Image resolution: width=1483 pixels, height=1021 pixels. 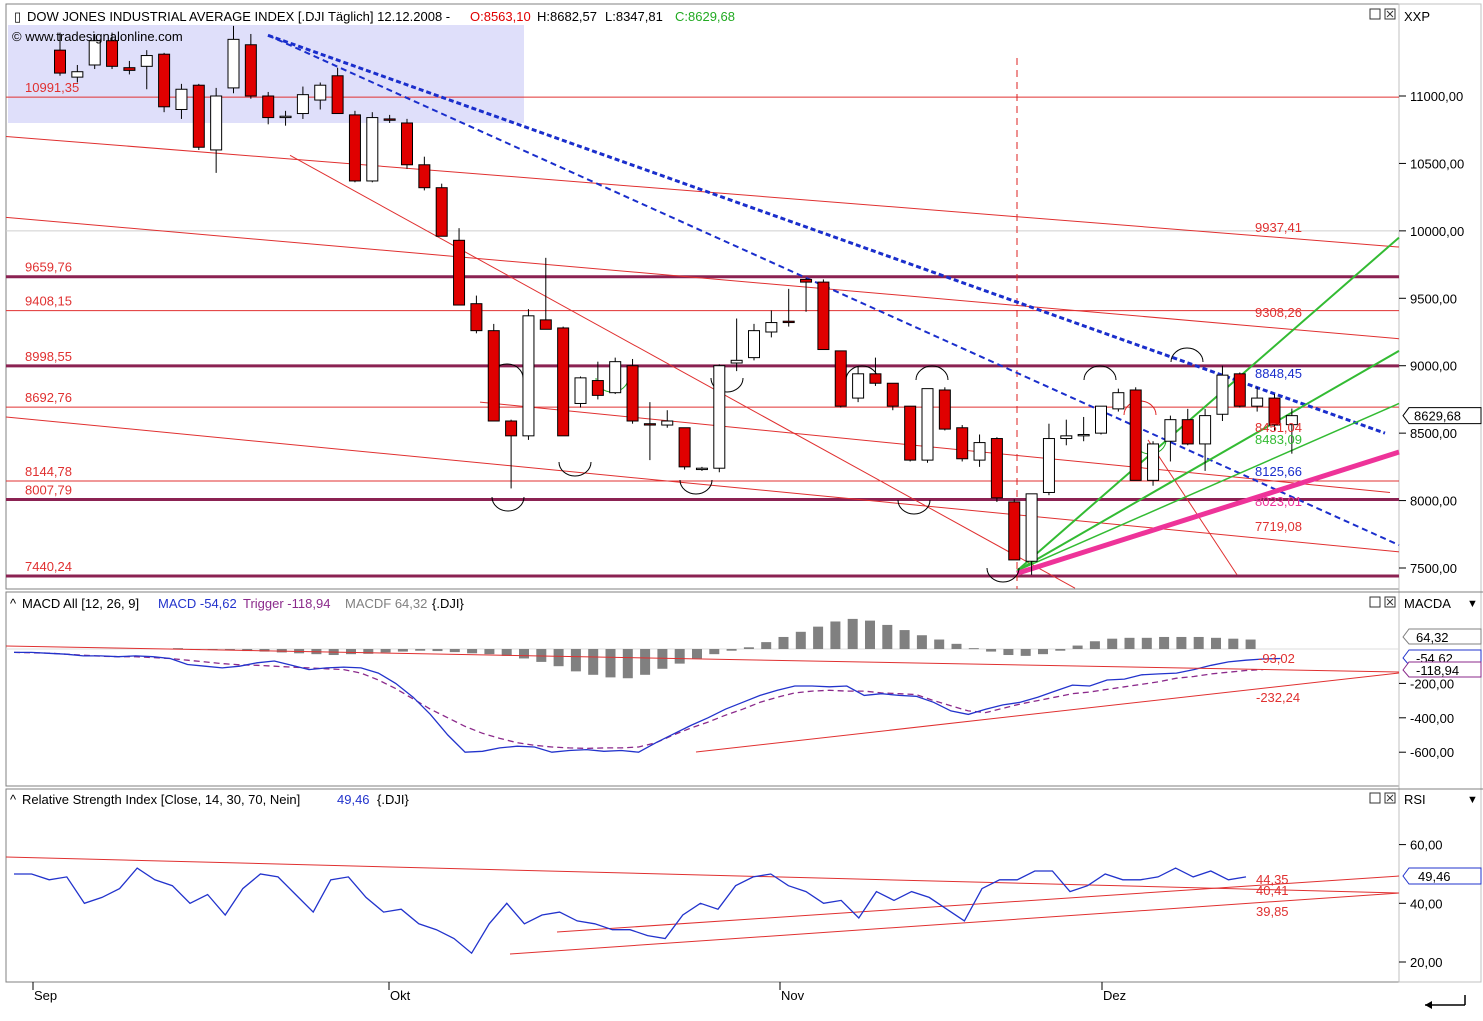 I want to click on rsi-trend-line, so click(x=978, y=904).